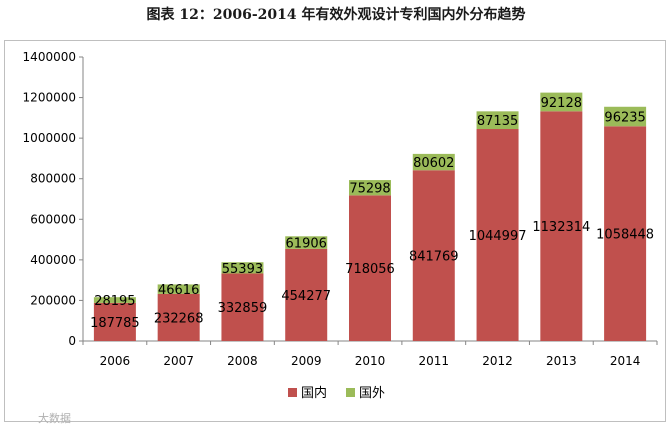 This screenshot has width=672, height=428. Describe the element at coordinates (53, 260) in the screenshot. I see `y-tick-label: 400000` at that location.